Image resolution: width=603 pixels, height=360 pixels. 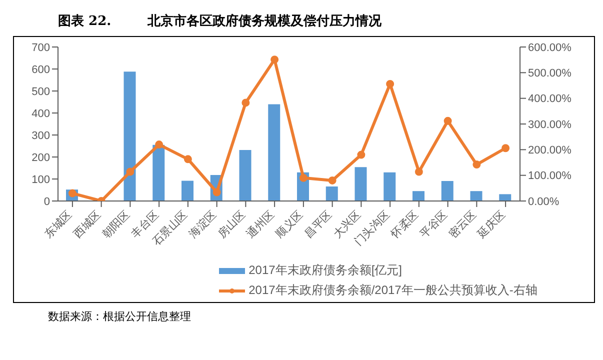 I want to click on y2-tick-label: 200.00%, so click(x=550, y=150).